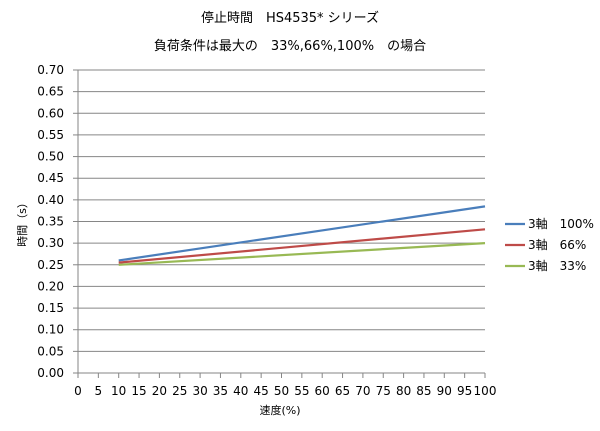 The image size is (600, 431). I want to click on x-axis-label: 速度(%), so click(279, 410).